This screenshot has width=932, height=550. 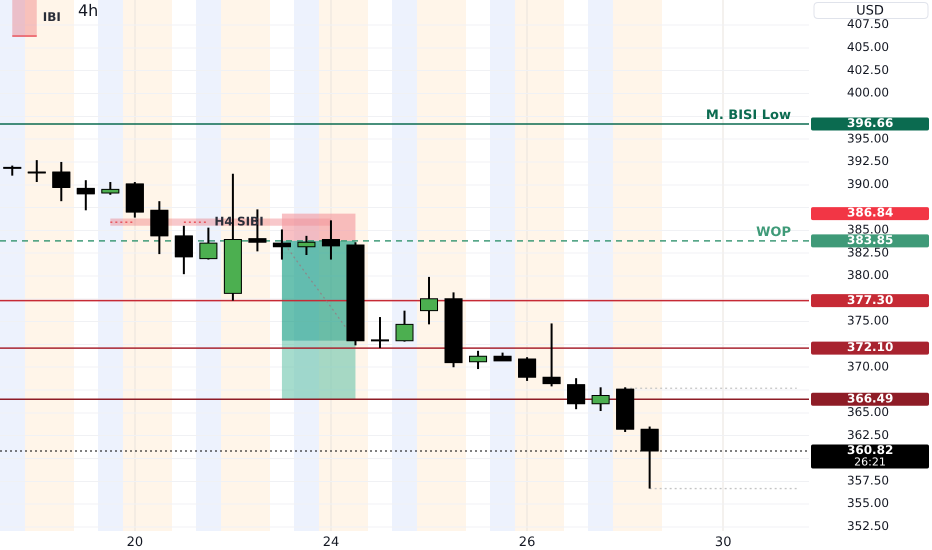 What do you see at coordinates (748, 115) in the screenshot?
I see `ref-line-label: M. BISI Low` at bounding box center [748, 115].